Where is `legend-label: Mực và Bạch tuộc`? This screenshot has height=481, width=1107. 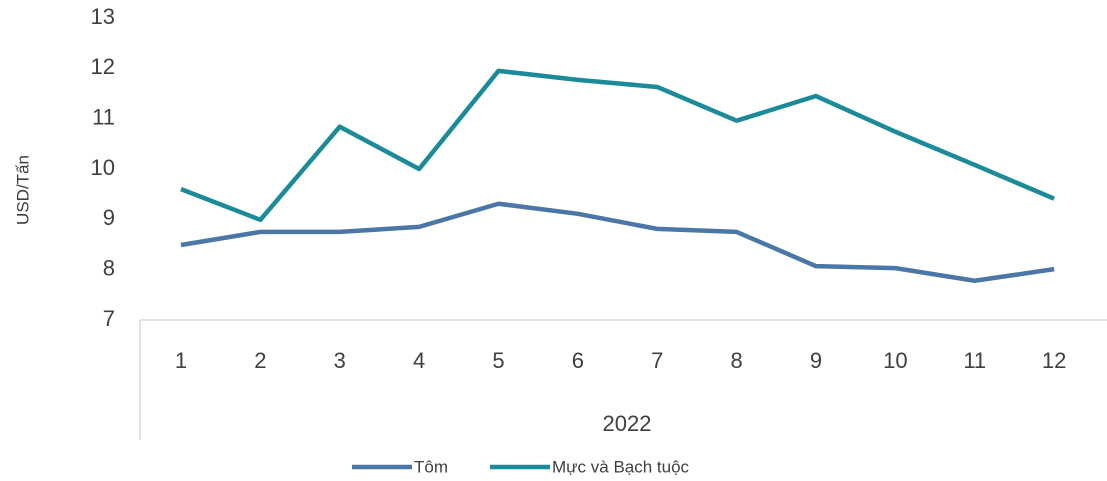 legend-label: Mực và Bạch tuộc is located at coordinates (621, 466).